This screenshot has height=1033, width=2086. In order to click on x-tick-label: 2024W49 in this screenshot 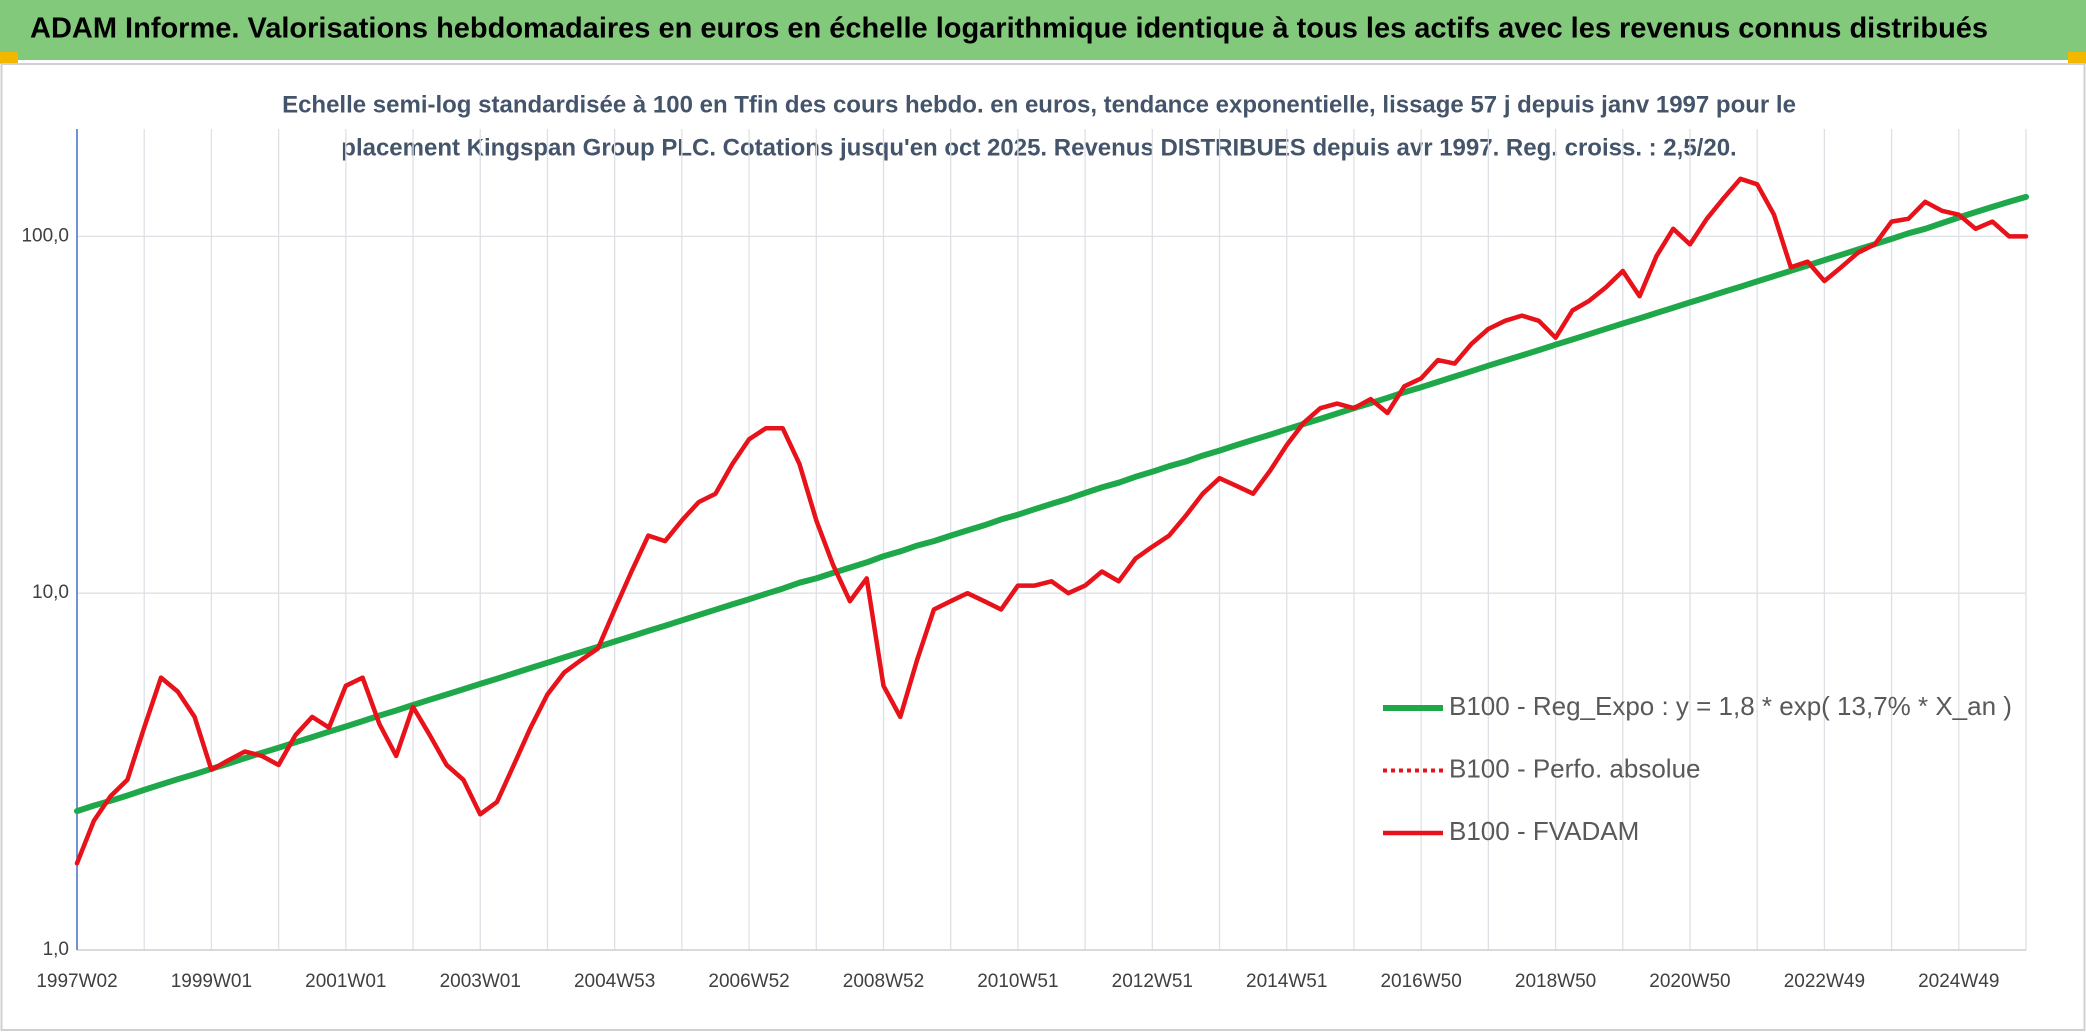, I will do `click(1958, 981)`.